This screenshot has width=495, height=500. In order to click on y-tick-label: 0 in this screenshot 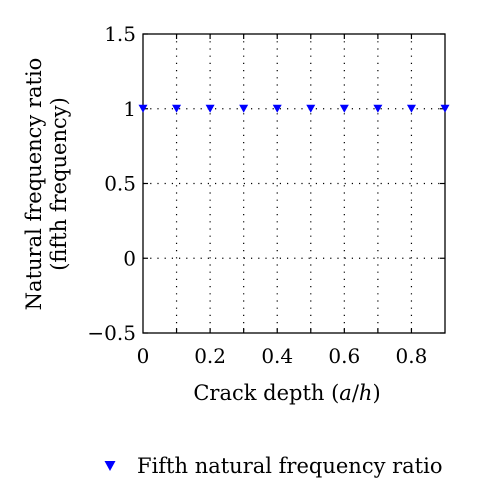, I will do `click(129, 258)`.